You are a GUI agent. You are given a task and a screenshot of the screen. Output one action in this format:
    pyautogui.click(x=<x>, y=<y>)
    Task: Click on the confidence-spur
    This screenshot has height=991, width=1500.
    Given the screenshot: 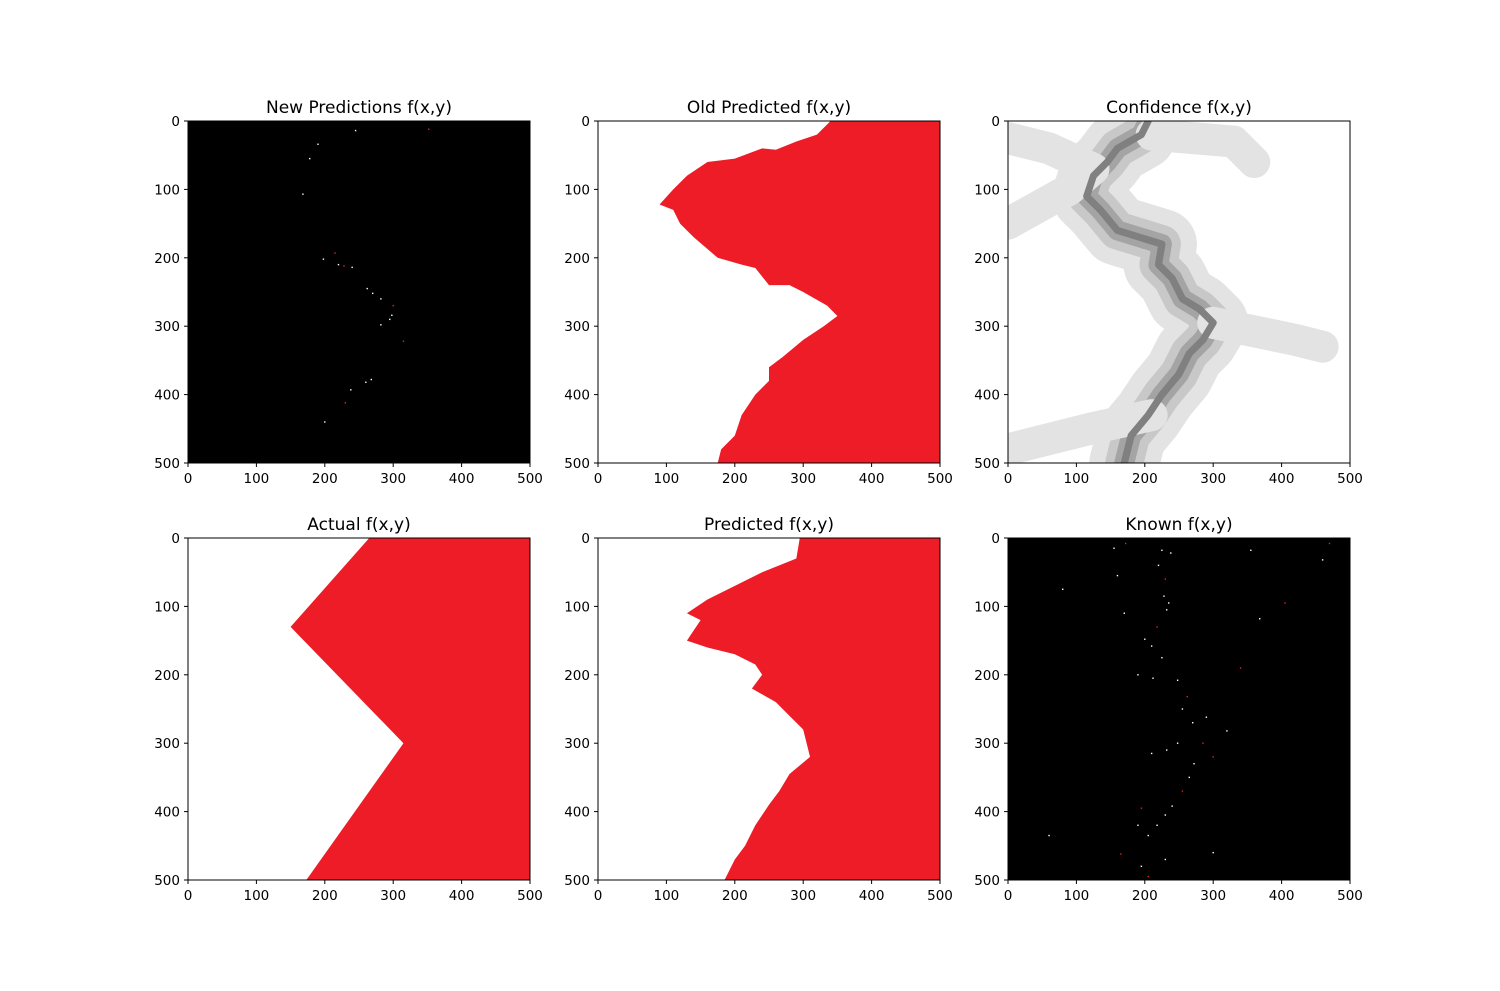 What is the action you would take?
    pyautogui.click(x=1088, y=431)
    